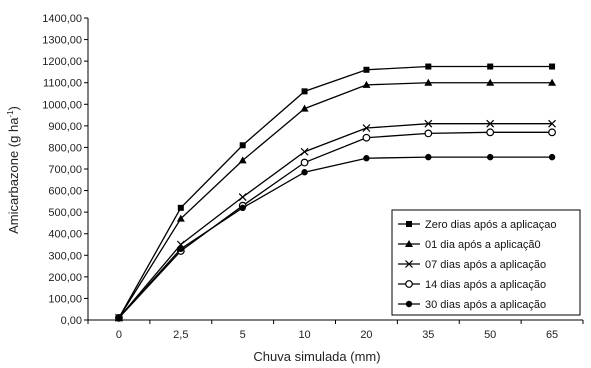  Describe the element at coordinates (485, 305) in the screenshot. I see `legend-label: 30 dias após a aplicação` at that location.